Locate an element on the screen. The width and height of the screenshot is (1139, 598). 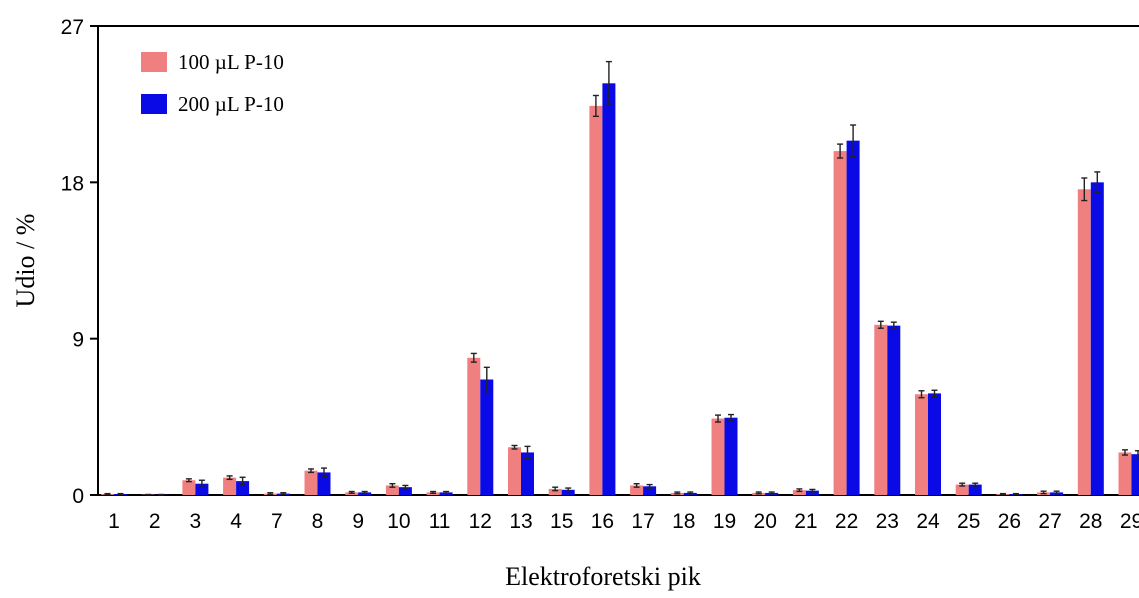
x-tick-label: 28 is located at coordinates (1090, 521).